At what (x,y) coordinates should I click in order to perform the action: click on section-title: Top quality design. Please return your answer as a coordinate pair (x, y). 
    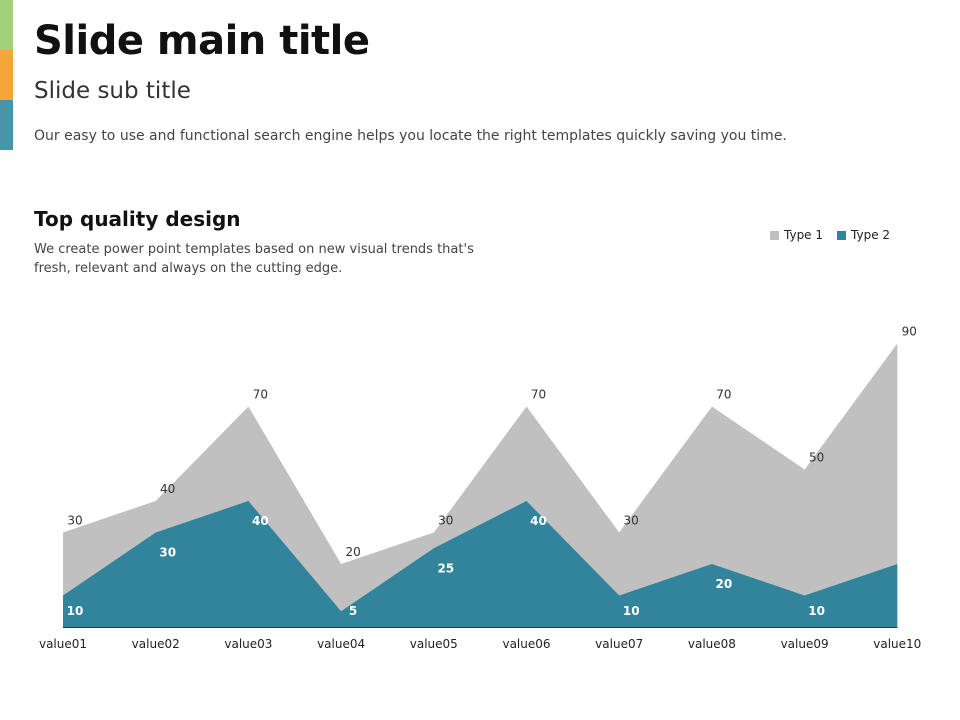
    Looking at the image, I should click on (137, 219).